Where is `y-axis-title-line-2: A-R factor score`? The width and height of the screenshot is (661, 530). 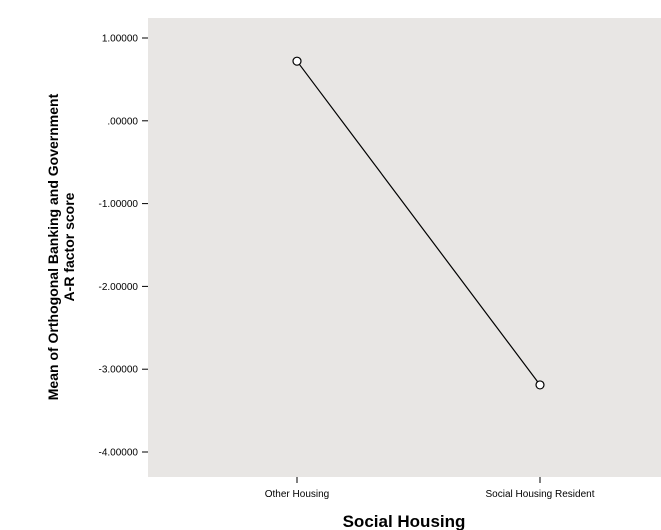
y-axis-title-line-2: A-R factor score is located at coordinates (69, 246).